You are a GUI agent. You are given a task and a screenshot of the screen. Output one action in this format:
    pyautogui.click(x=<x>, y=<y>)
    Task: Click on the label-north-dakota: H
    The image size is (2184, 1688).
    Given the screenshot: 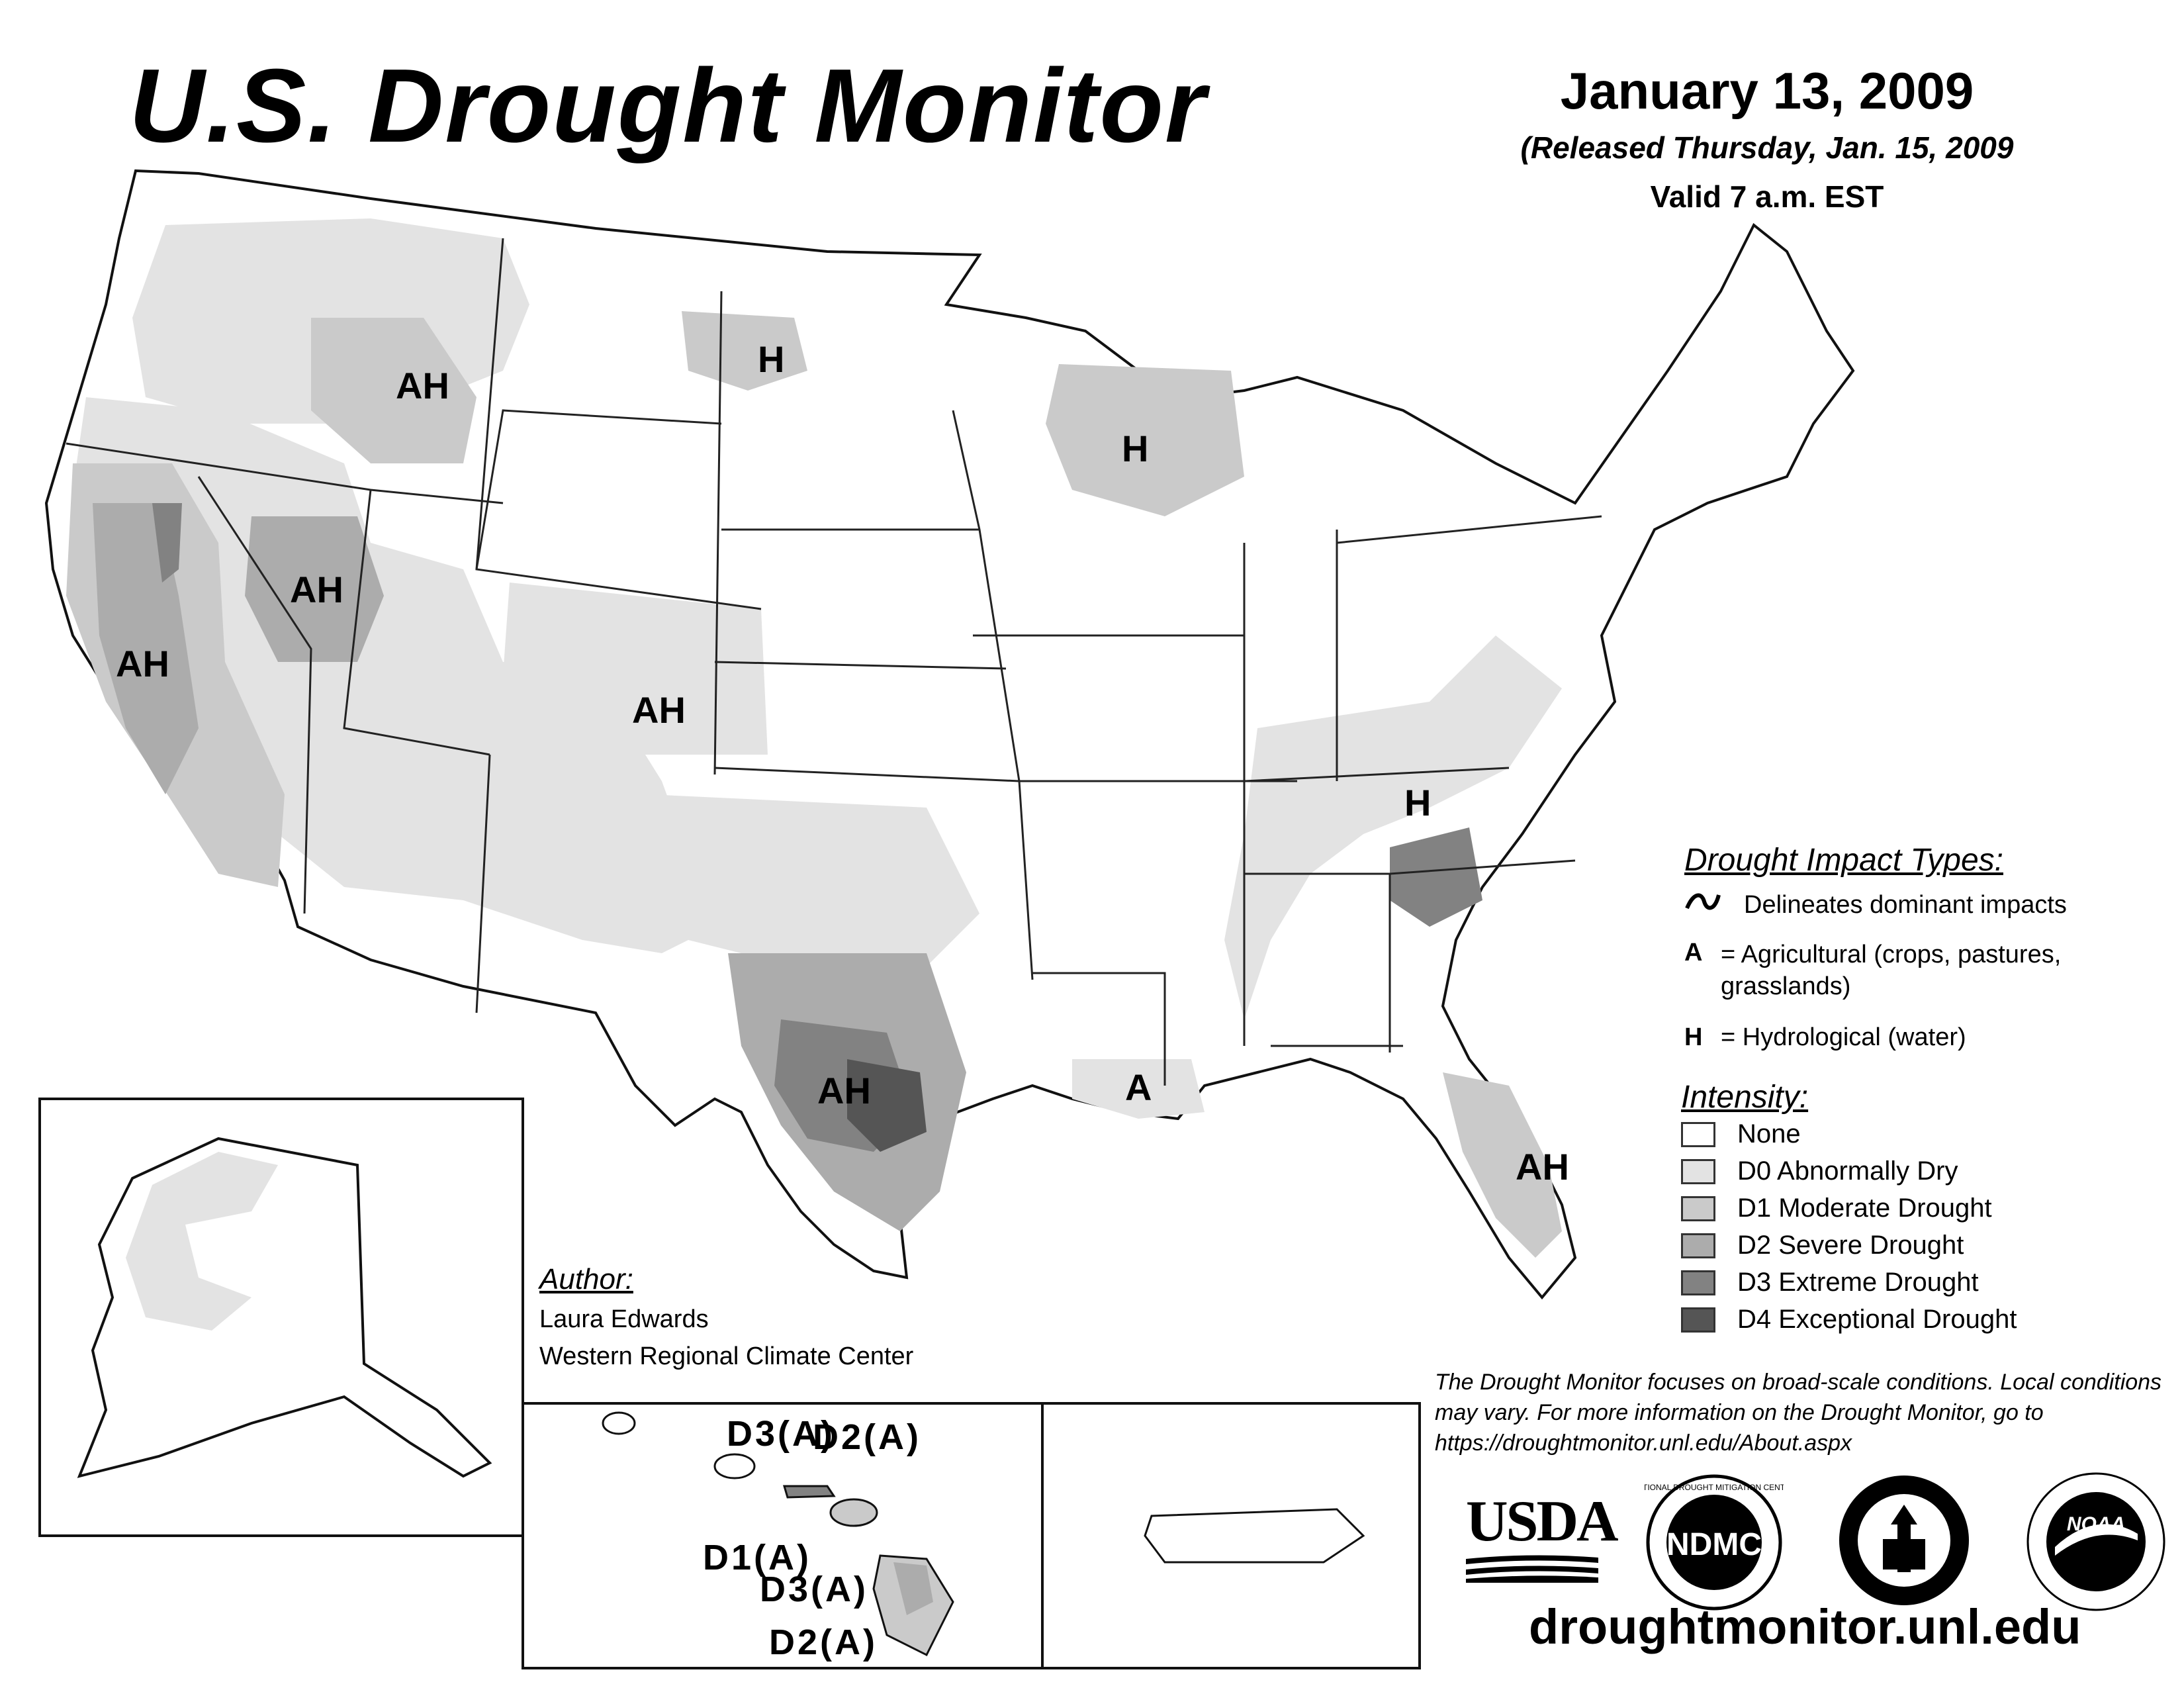 What is the action you would take?
    pyautogui.click(x=771, y=359)
    